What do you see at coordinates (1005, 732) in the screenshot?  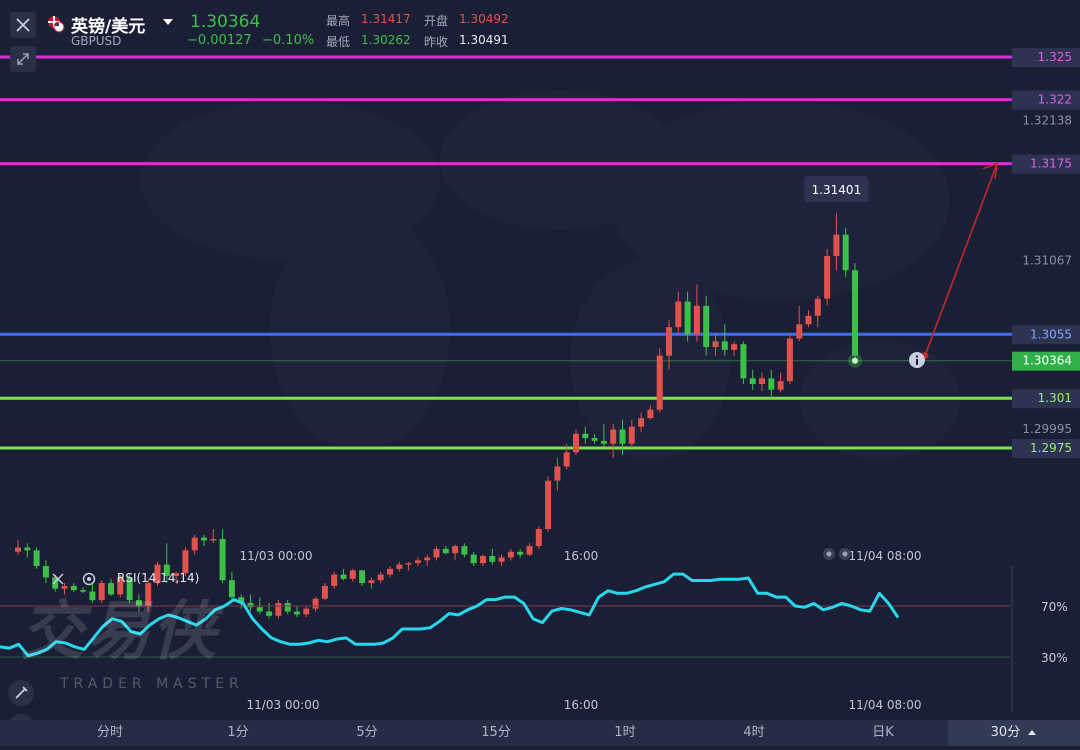 I see `tab-30m-label: 30分` at bounding box center [1005, 732].